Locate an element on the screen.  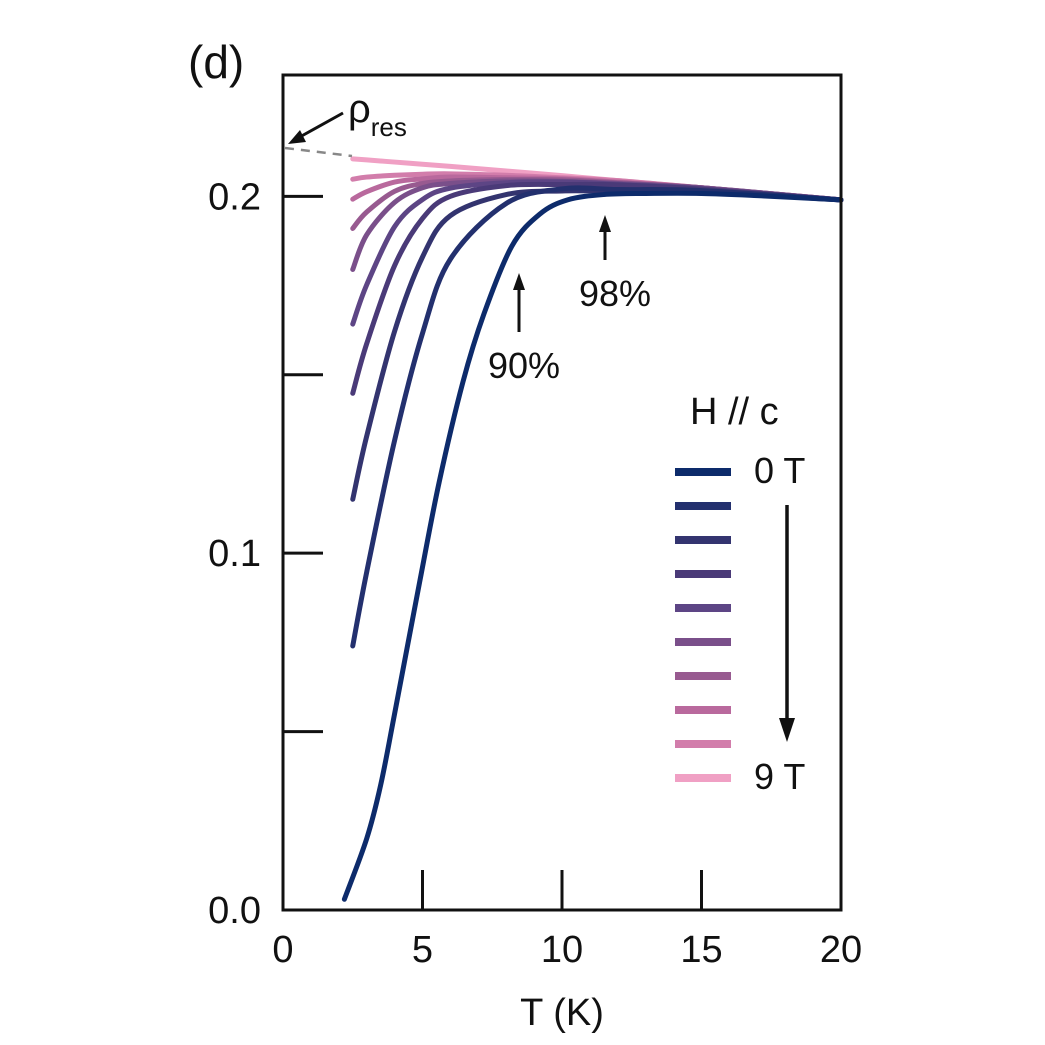
rho-res-label: ρres is located at coordinates (377, 114).